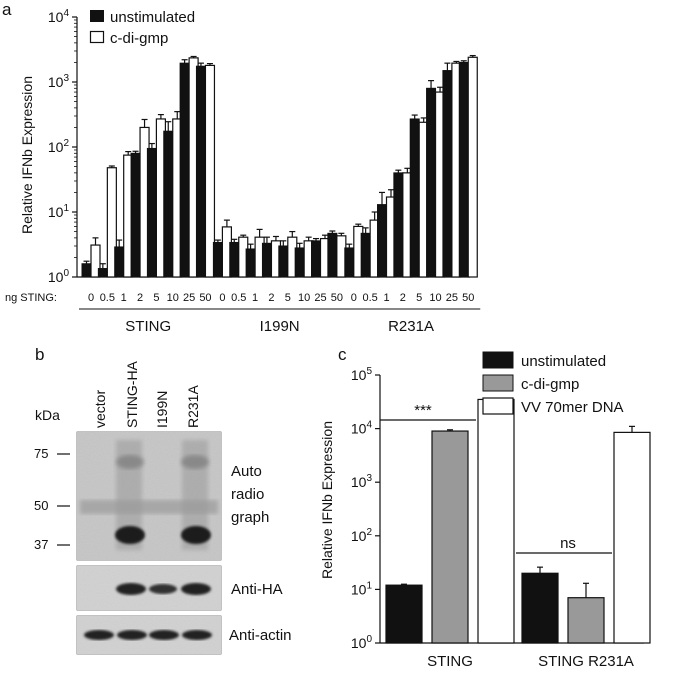 The height and width of the screenshot is (678, 677). I want to click on autoradio-label-1: Auto, so click(246, 471).